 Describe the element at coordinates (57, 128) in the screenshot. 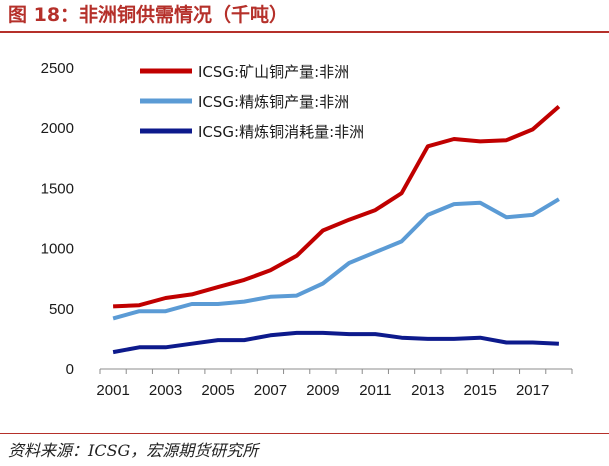

I see `y-tick-label: 2000` at that location.